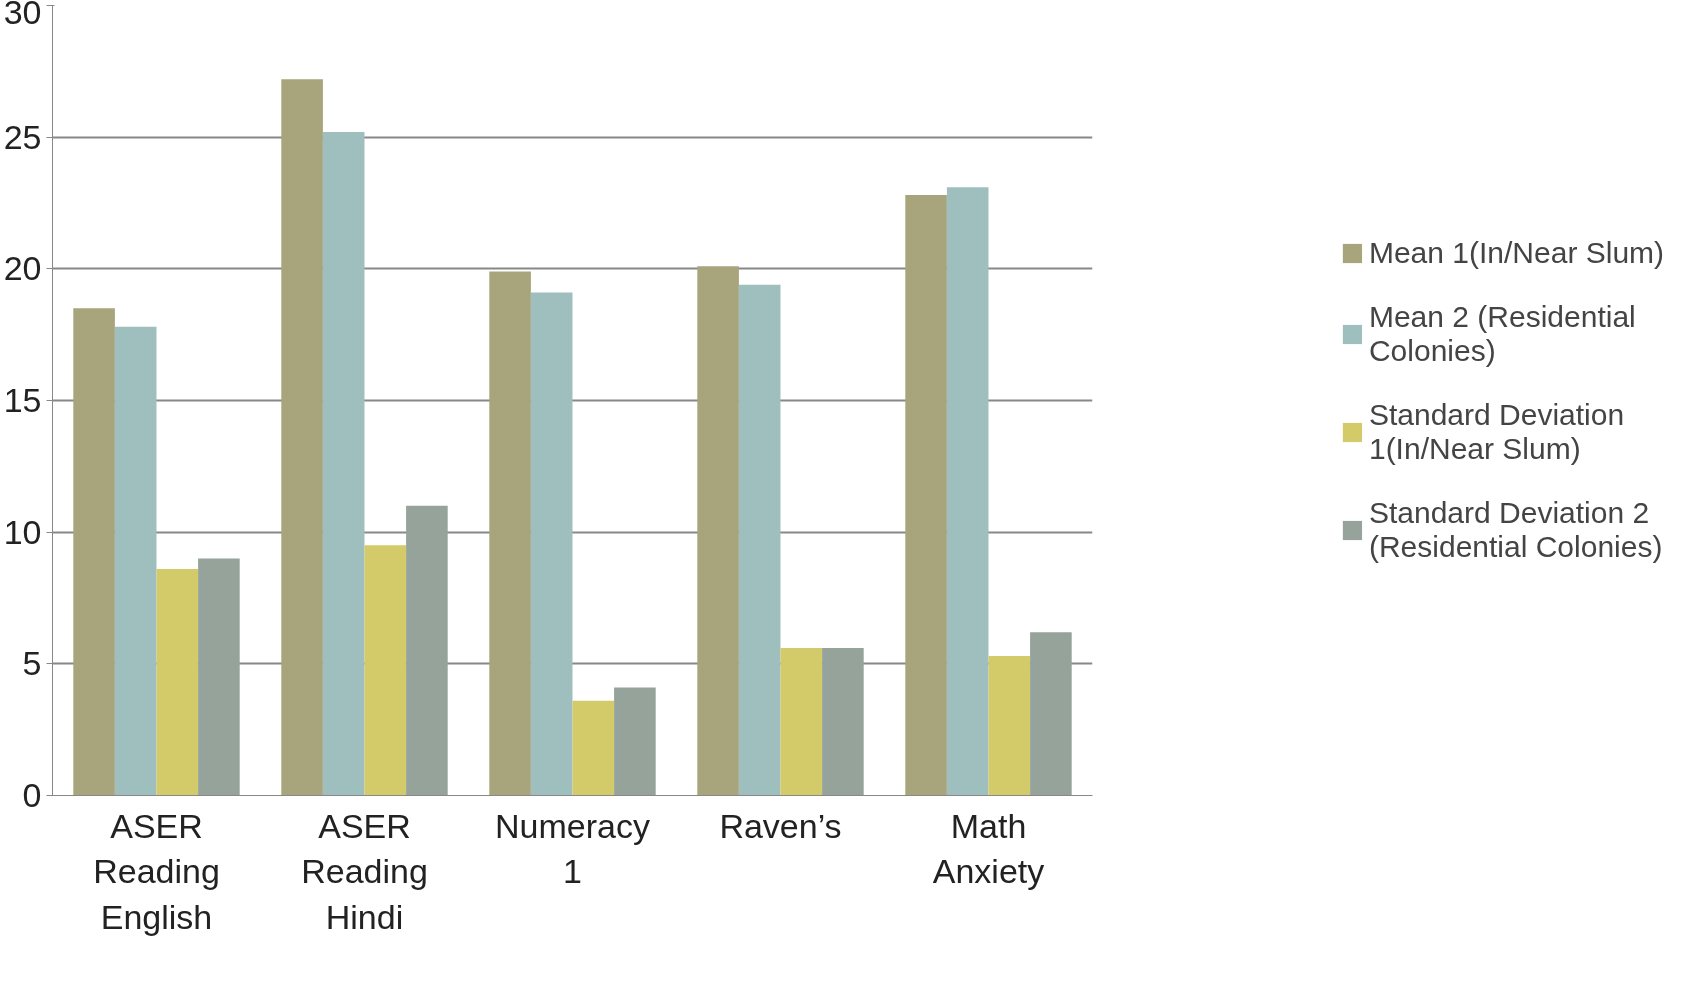 This screenshot has width=1701, height=1005. I want to click on y-tick-label: 5, so click(32, 663).